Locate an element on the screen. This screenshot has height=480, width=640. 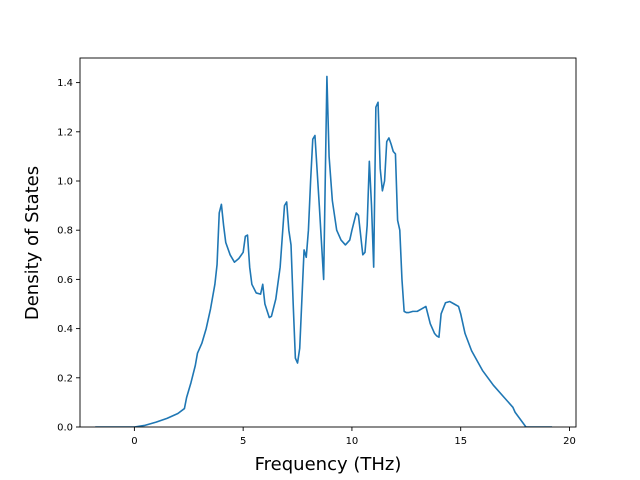
y-tick-label: 0.6 is located at coordinates (65, 280).